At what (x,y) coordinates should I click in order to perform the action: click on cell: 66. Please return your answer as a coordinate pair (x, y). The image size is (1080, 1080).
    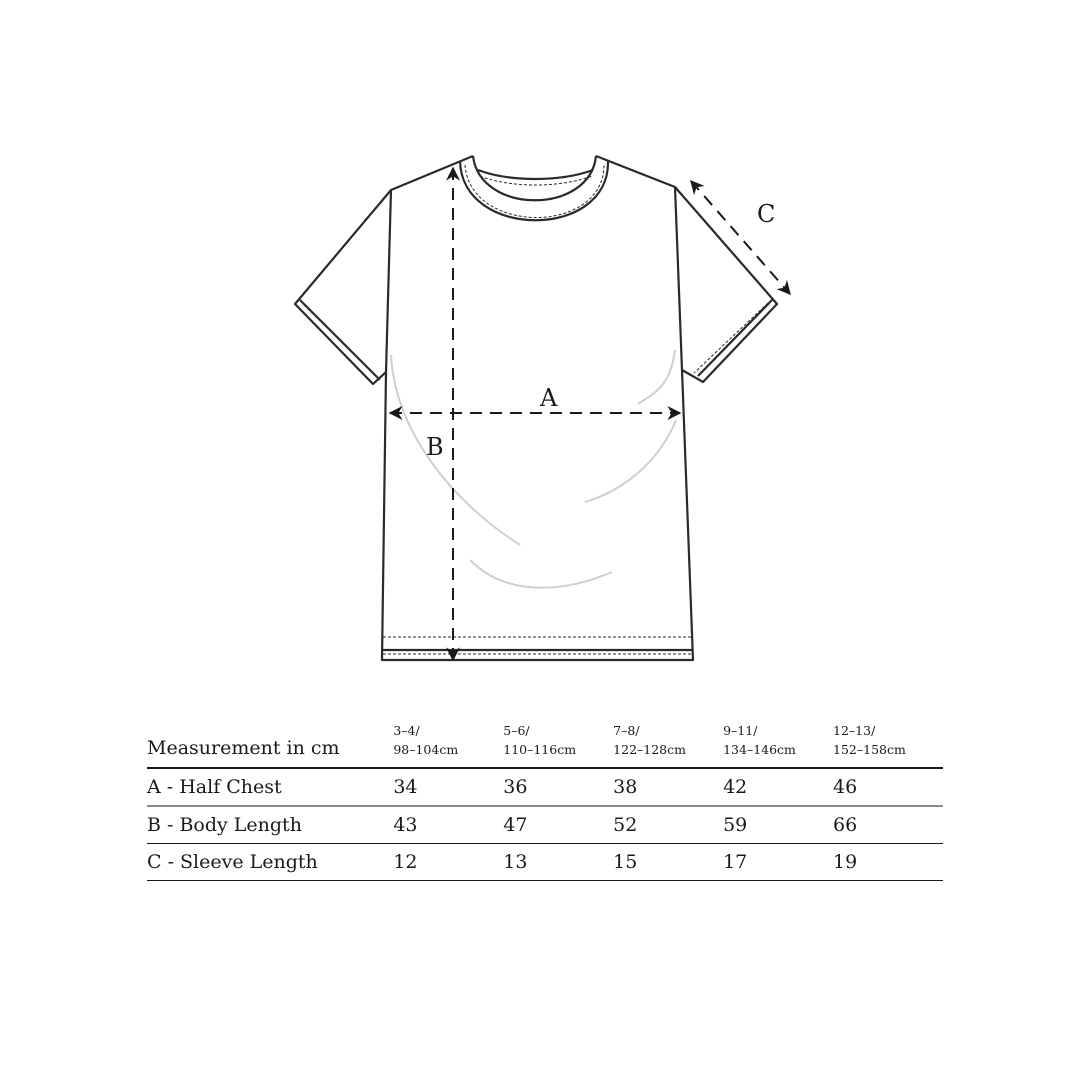
    Looking at the image, I should click on (845, 825).